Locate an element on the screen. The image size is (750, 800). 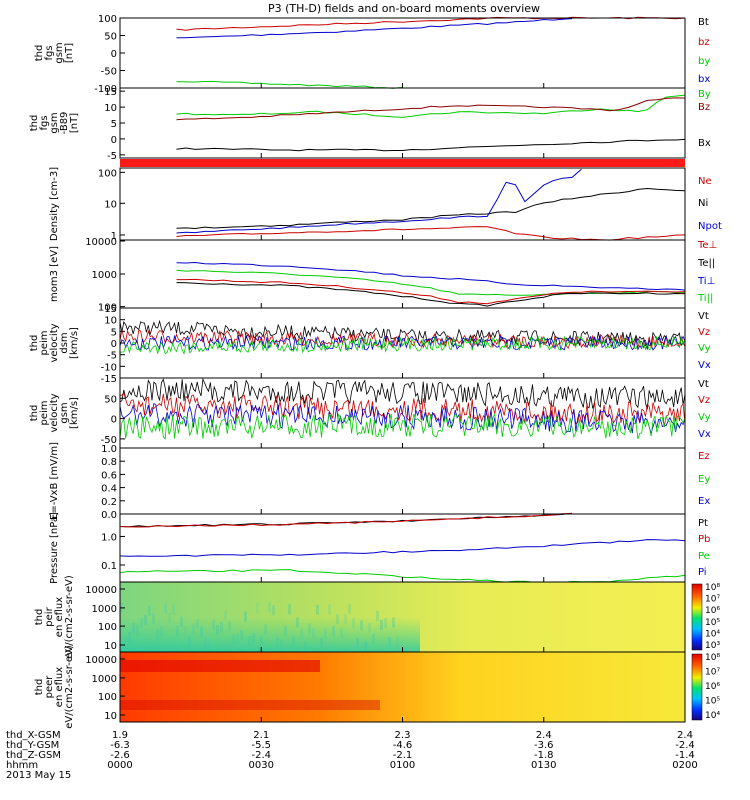
panel-9-ylabel: en eflux is located at coordinates (59, 617).